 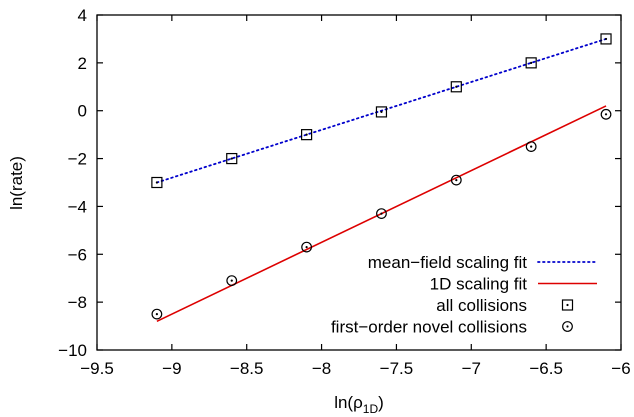 I want to click on legend-label: all collisions, so click(x=481, y=305).